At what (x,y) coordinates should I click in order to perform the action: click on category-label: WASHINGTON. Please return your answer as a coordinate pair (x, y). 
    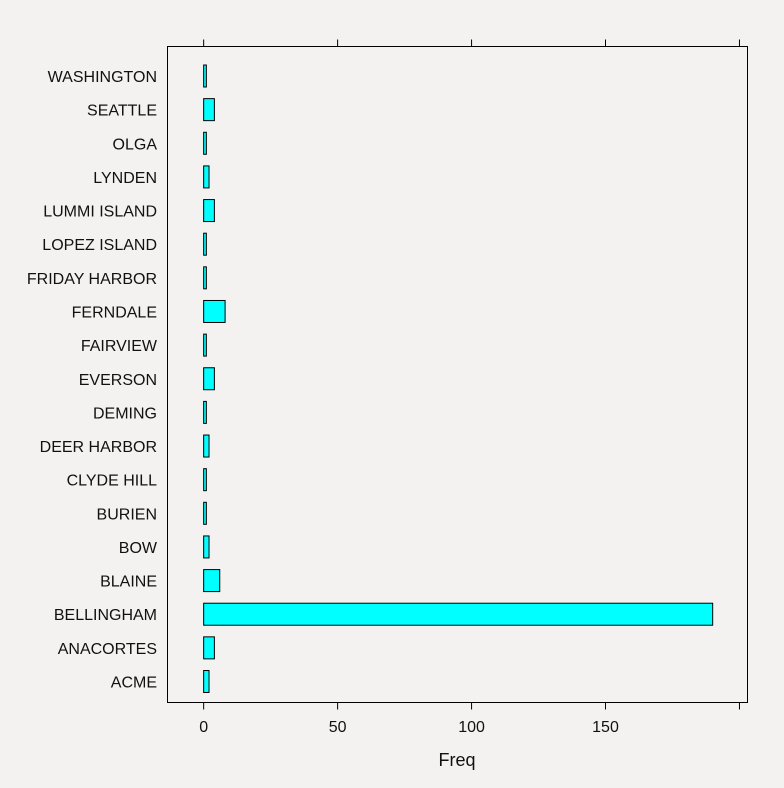
    Looking at the image, I should click on (102, 77).